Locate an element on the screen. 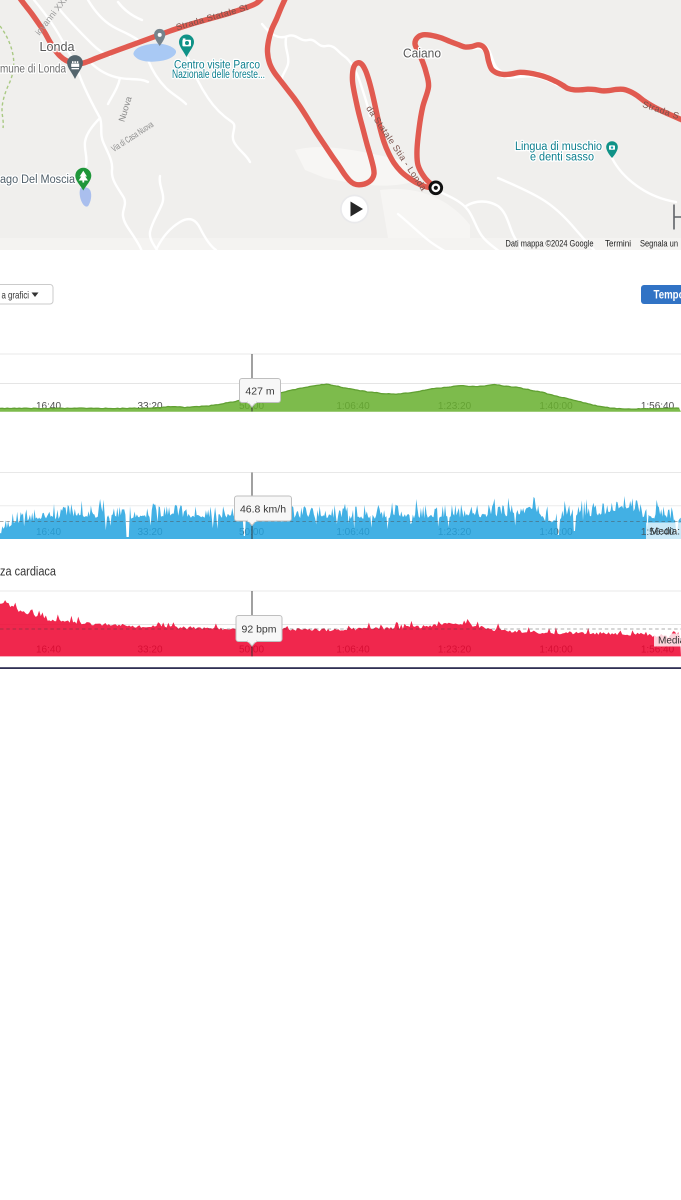  svg-text: a grafici is located at coordinates (16, 296).